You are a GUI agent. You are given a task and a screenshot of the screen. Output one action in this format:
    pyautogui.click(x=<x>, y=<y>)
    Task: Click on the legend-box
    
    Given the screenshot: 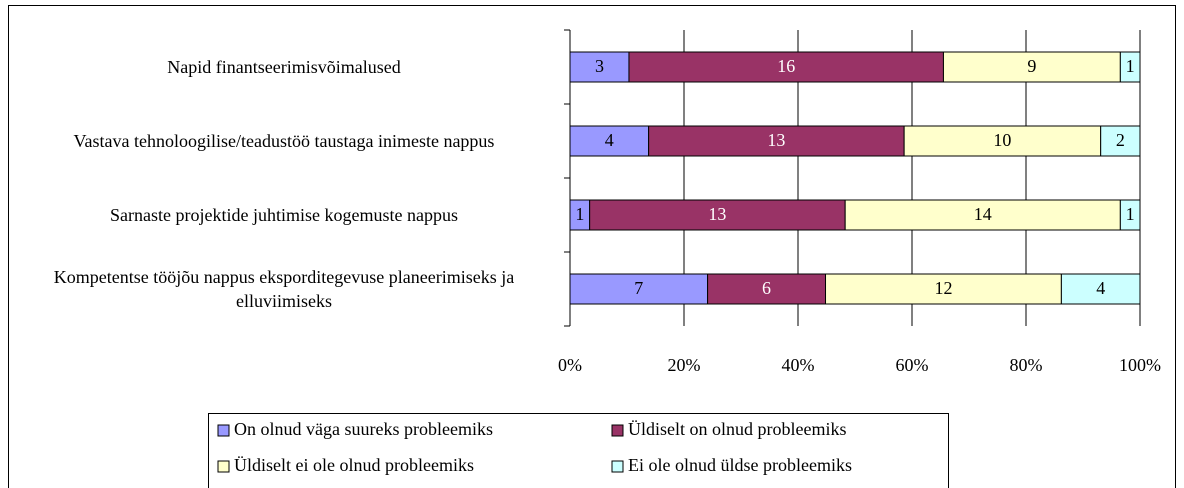 What is the action you would take?
    pyautogui.click(x=578, y=450)
    